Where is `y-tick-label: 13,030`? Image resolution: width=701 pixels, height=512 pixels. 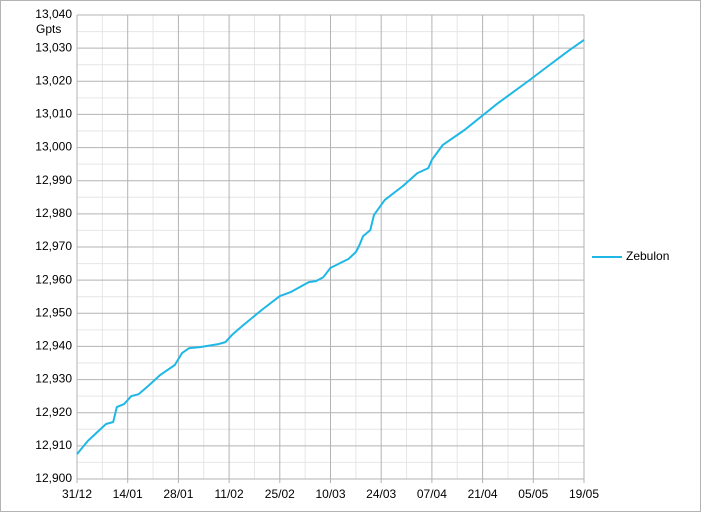
y-tick-label: 13,030 is located at coordinates (53, 47).